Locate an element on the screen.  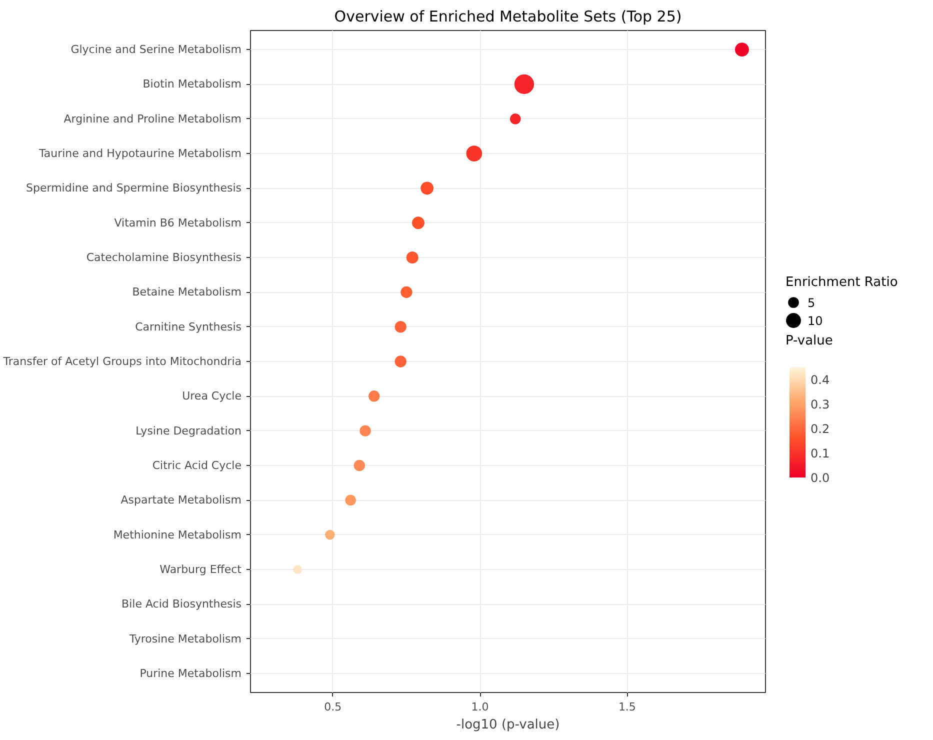
y-tick-label: Glycine and Serine Metabolism is located at coordinates (156, 49).